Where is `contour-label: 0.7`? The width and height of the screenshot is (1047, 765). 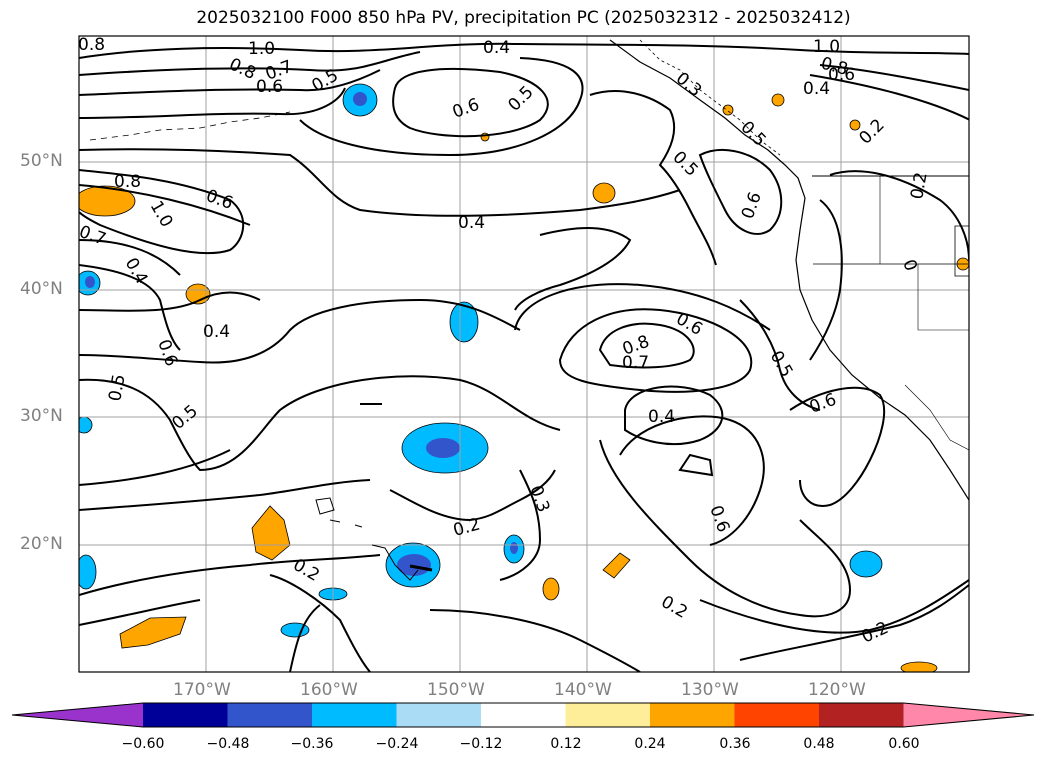 contour-label: 0.7 is located at coordinates (635, 363).